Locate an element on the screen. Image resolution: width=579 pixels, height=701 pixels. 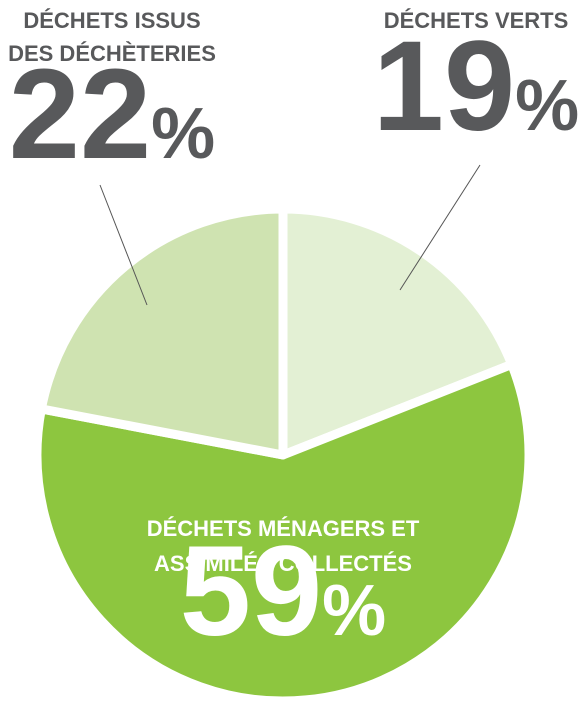
slice-label: DÉCHETS MÉNAGERS ET is located at coordinates (283, 528).